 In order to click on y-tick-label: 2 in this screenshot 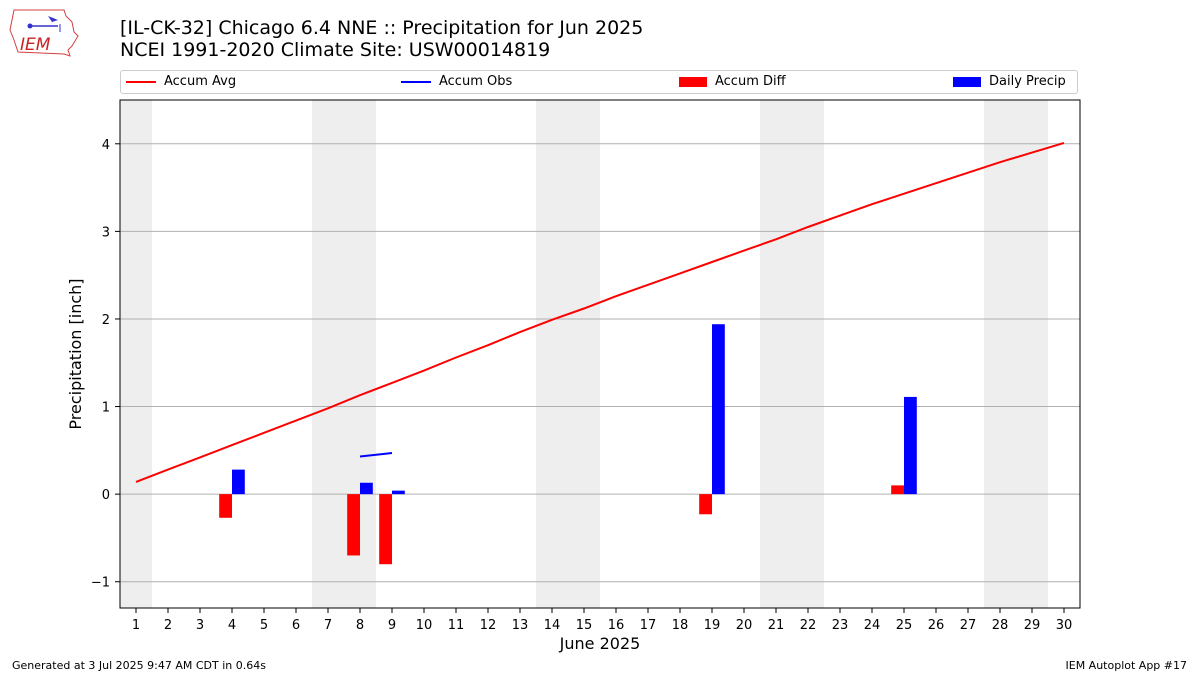, I will do `click(106, 320)`.